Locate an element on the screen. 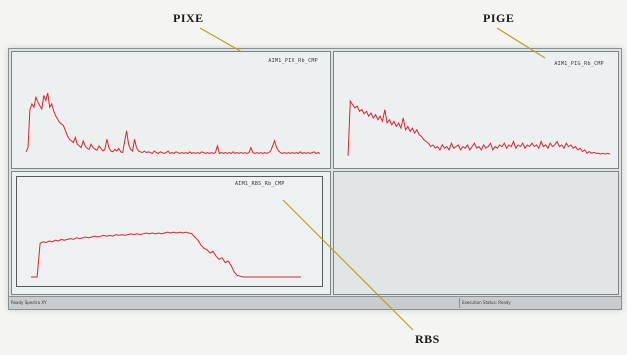  rbs-filename: AIM1_RBS_Rb_CMP is located at coordinates (260, 184).